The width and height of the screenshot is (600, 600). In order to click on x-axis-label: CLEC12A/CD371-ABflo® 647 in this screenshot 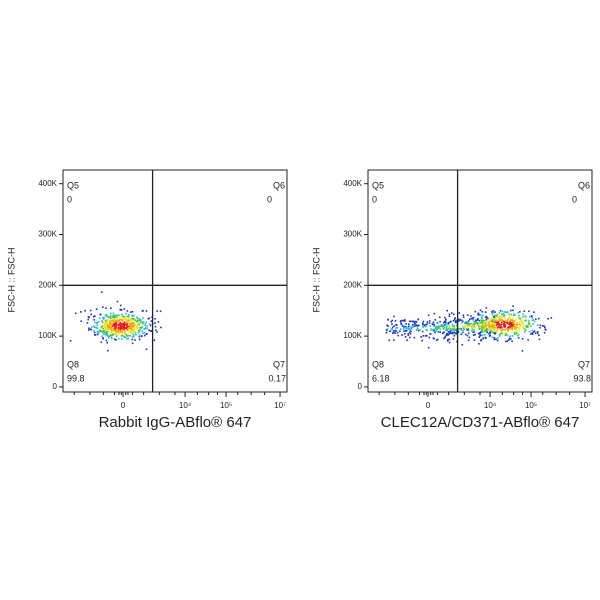, I will do `click(480, 422)`.